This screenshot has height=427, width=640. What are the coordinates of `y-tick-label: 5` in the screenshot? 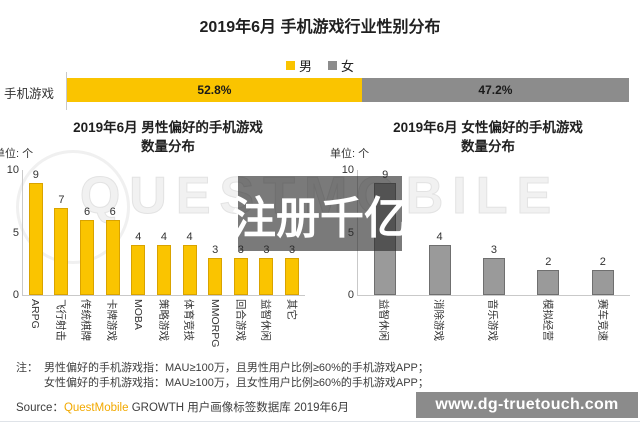 It's located at (15, 232).